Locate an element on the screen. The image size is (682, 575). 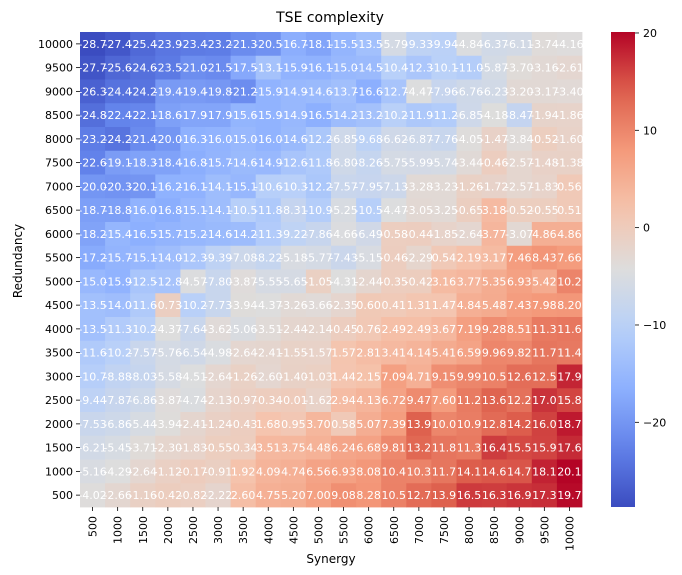
cell-value-label: 15.5 is located at coordinates (519, 448).